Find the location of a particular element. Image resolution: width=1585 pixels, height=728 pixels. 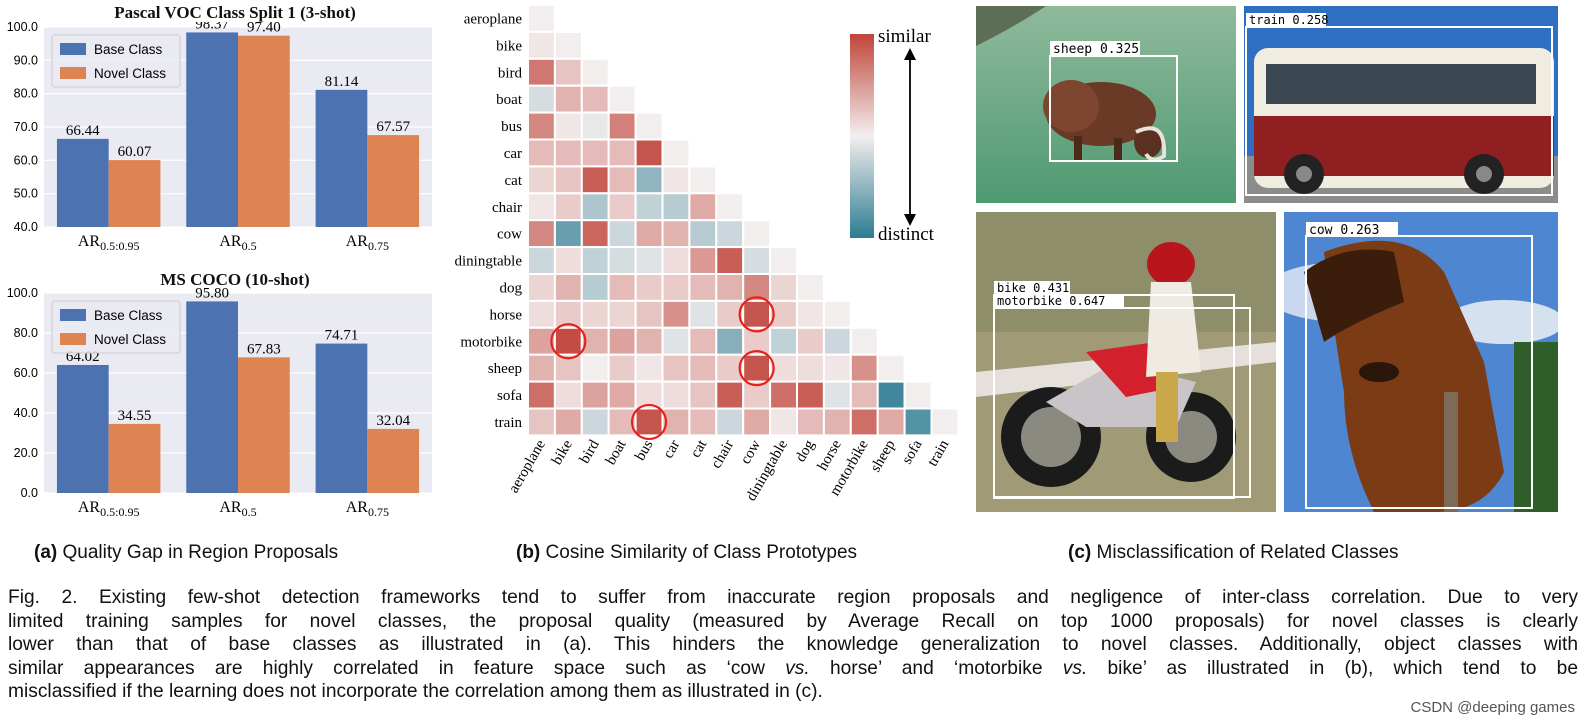

voc-ytick-label: 80.0 is located at coordinates (26, 94).